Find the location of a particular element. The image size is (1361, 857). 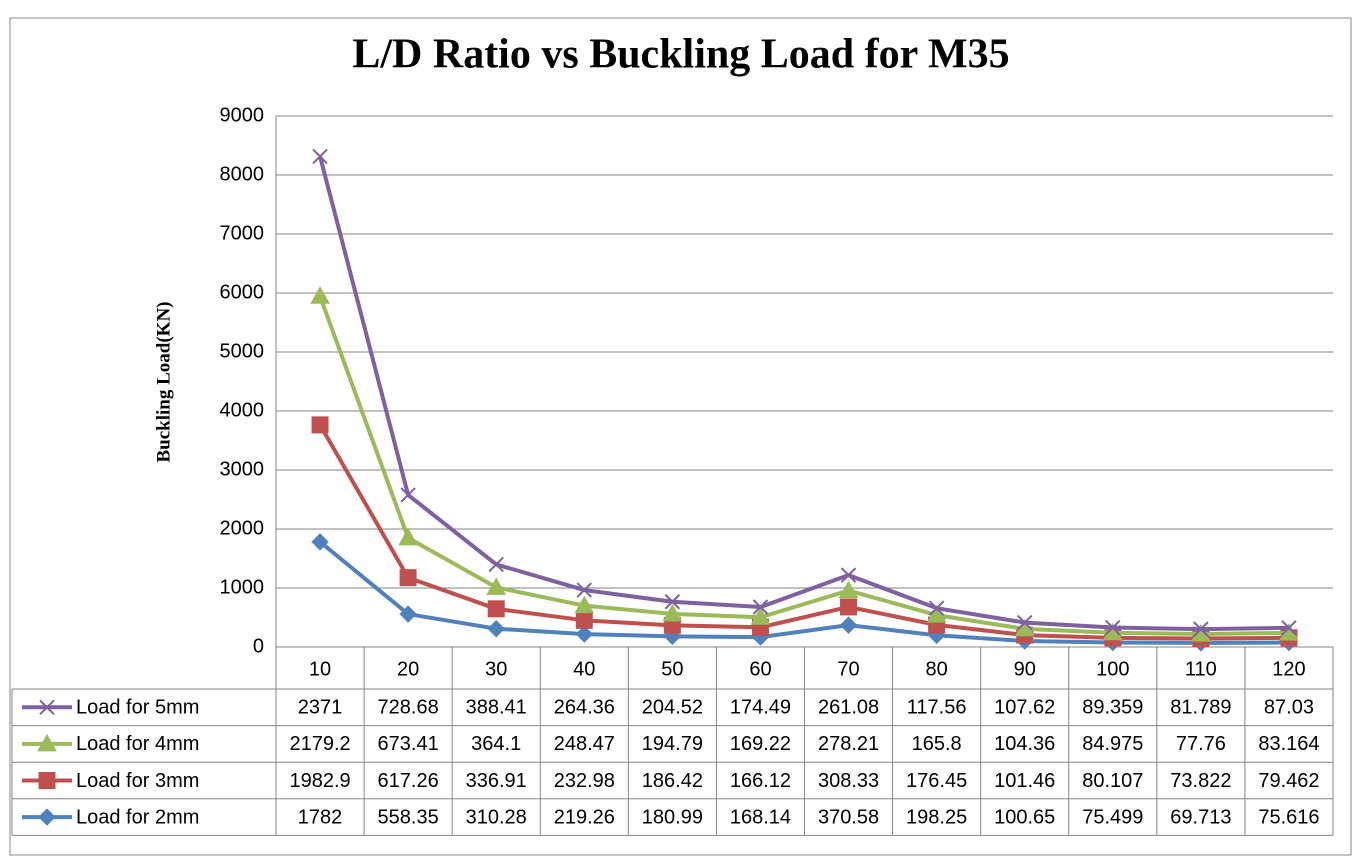

table-cell: 174.49 is located at coordinates (760, 708).